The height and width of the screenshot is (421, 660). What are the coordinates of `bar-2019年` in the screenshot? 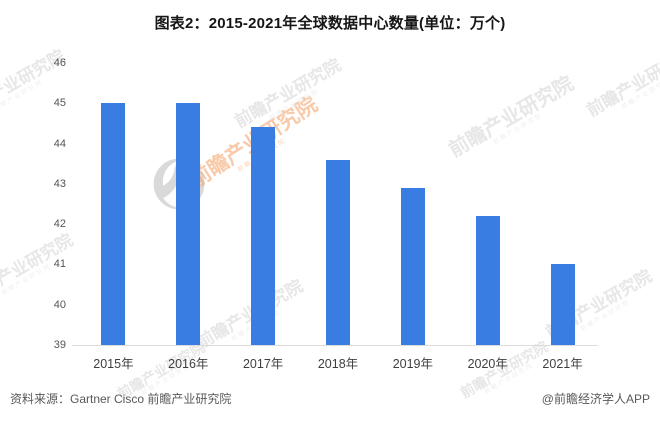 It's located at (412, 266).